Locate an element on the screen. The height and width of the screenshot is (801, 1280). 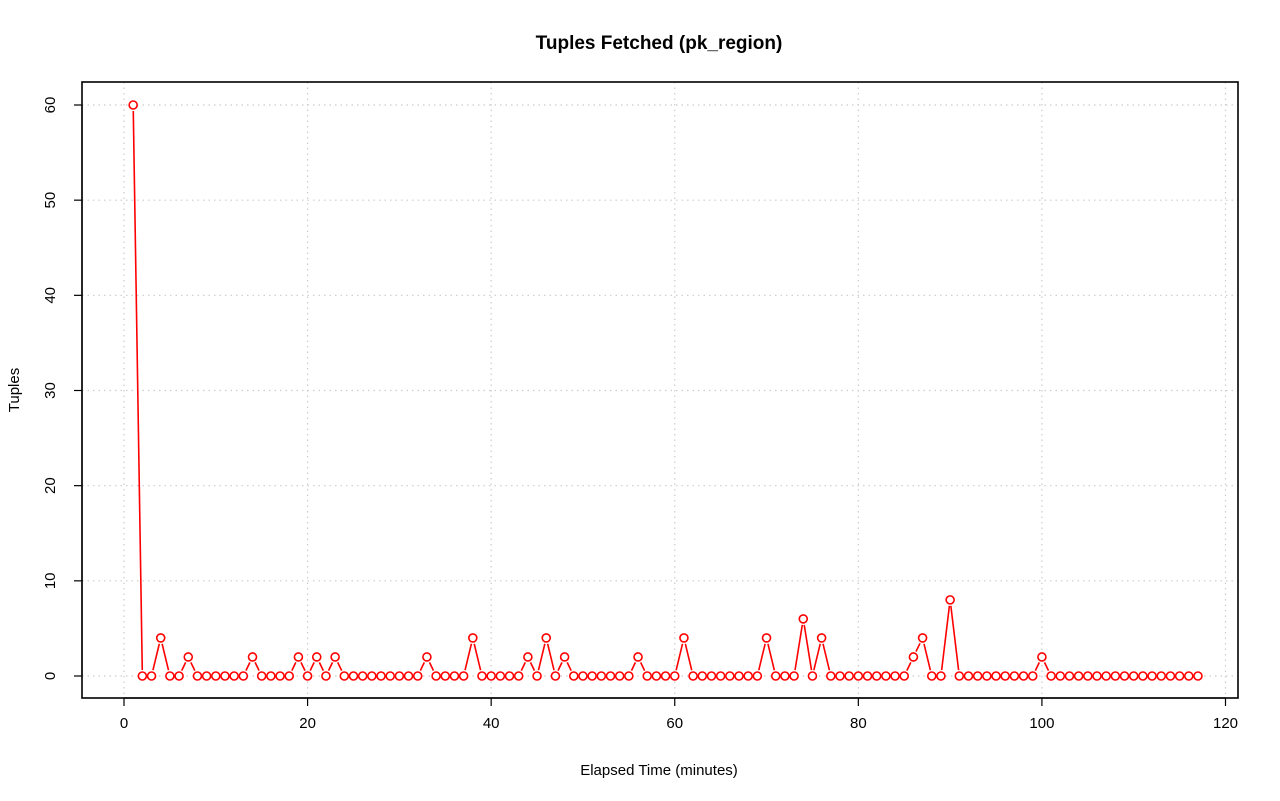
chart-title: Tuples Fetched (pk_region) is located at coordinates (659, 43).